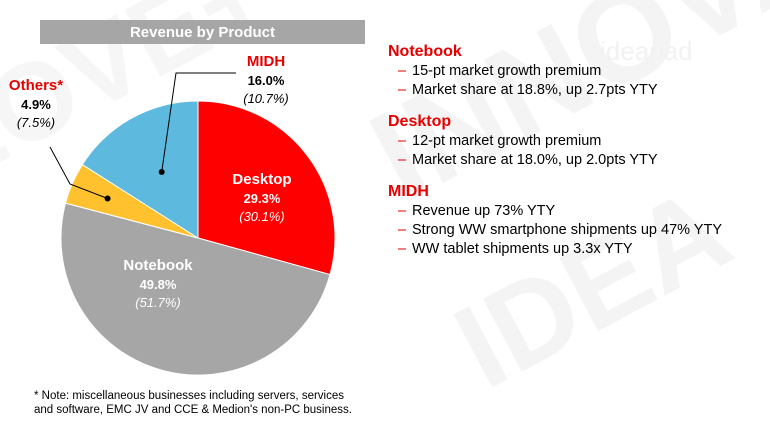  What do you see at coordinates (266, 98) in the screenshot?
I see `slice-label-prior: (10.7%)` at bounding box center [266, 98].